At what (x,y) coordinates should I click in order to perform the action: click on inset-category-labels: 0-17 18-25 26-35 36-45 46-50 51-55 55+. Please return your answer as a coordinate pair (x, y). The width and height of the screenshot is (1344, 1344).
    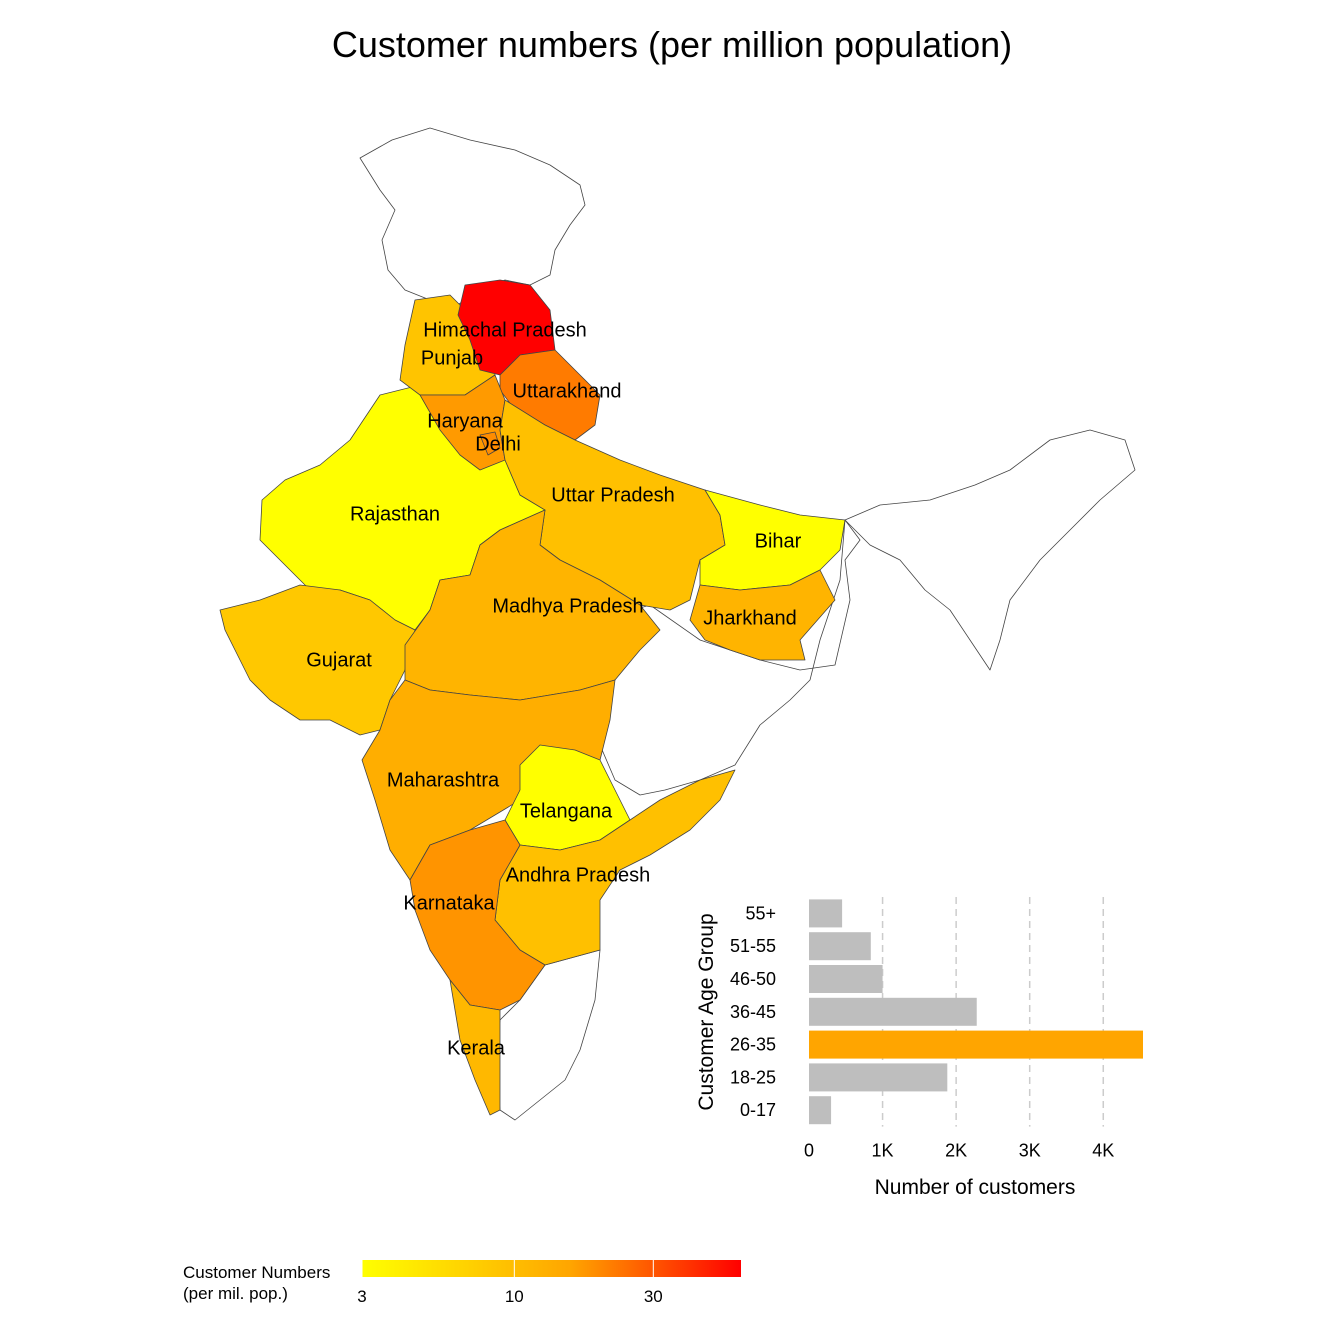
    Looking at the image, I should click on (753, 1011).